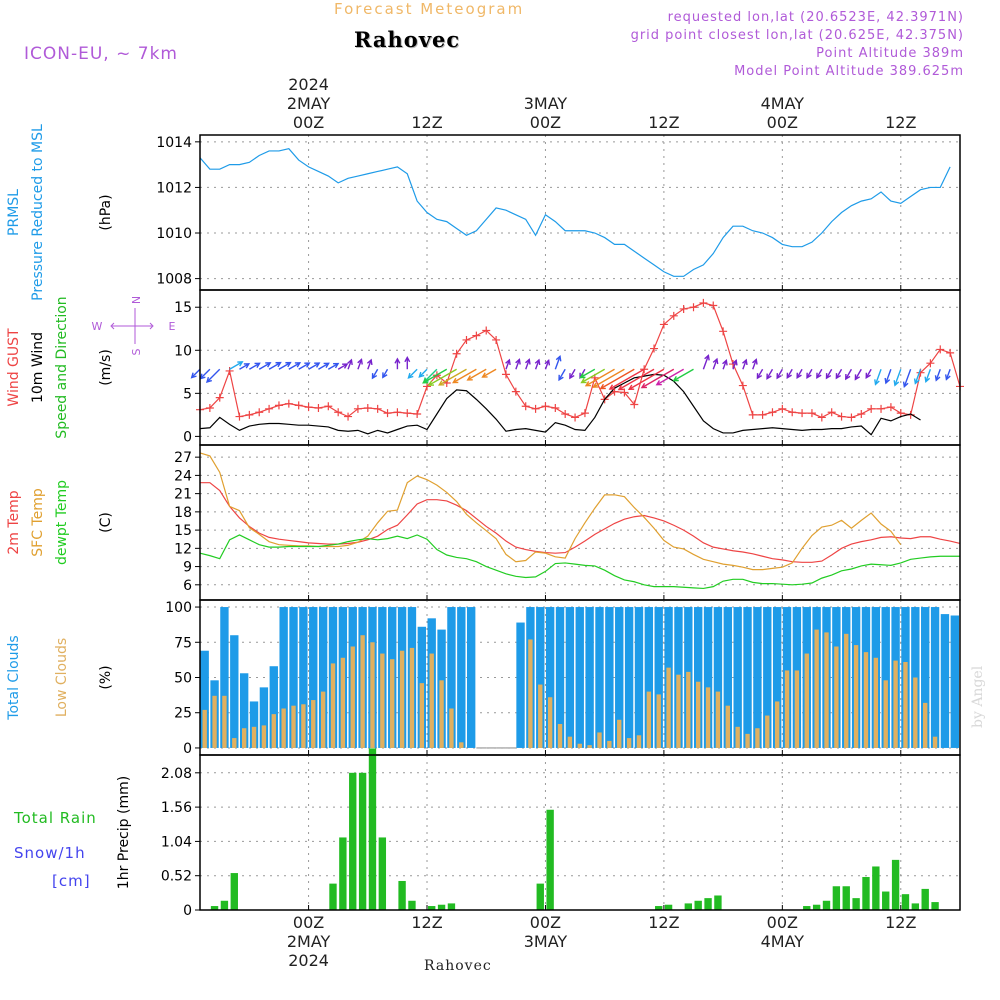 Image resolution: width=1000 pixels, height=1000 pixels. Describe the element at coordinates (663, 122) in the screenshot. I see `time-label-top: 12Z` at that location.